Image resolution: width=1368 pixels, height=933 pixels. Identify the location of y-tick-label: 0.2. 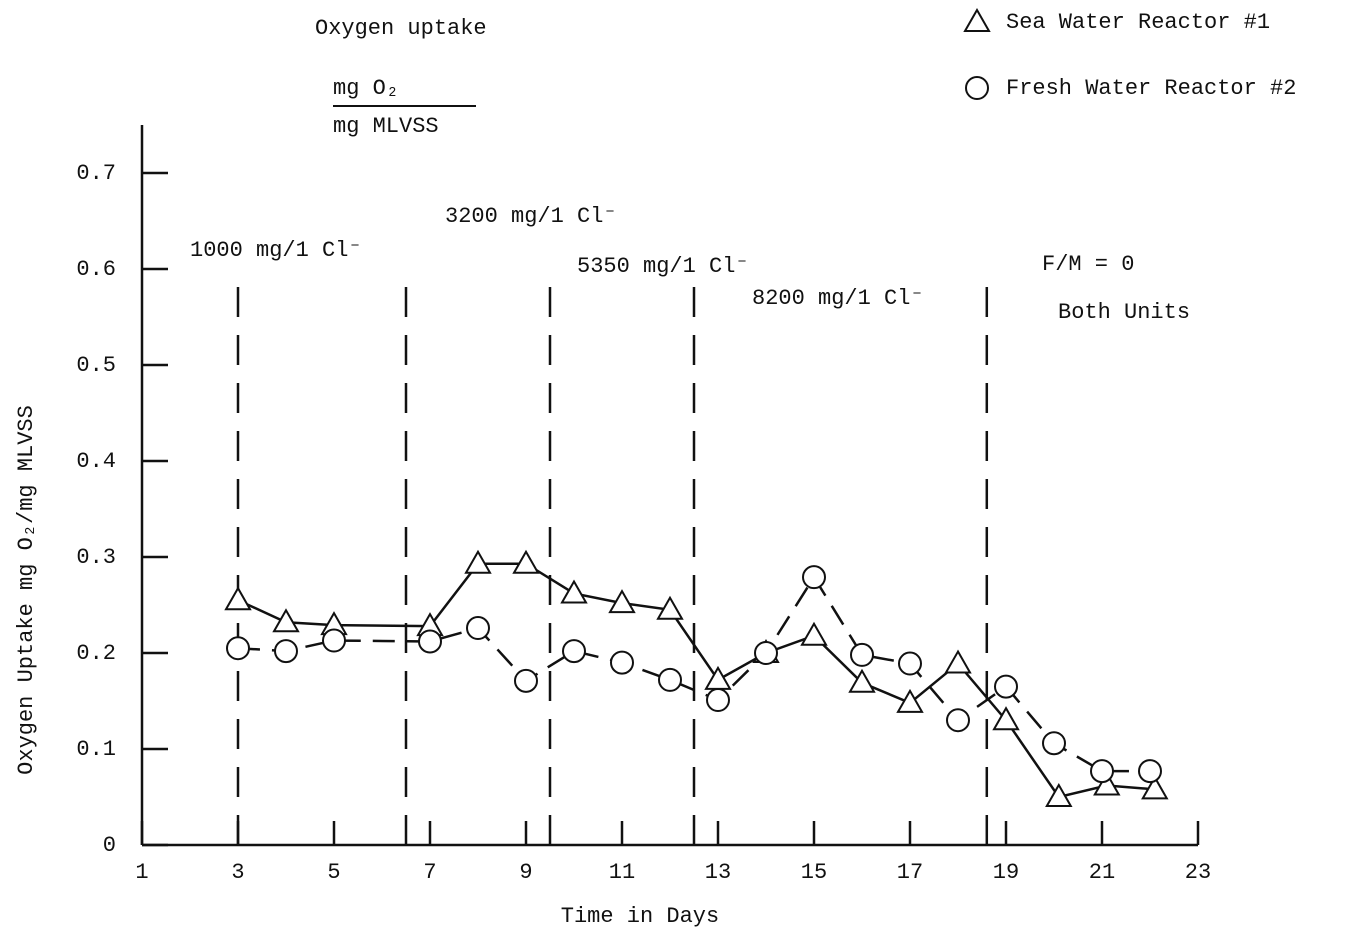
(96, 653).